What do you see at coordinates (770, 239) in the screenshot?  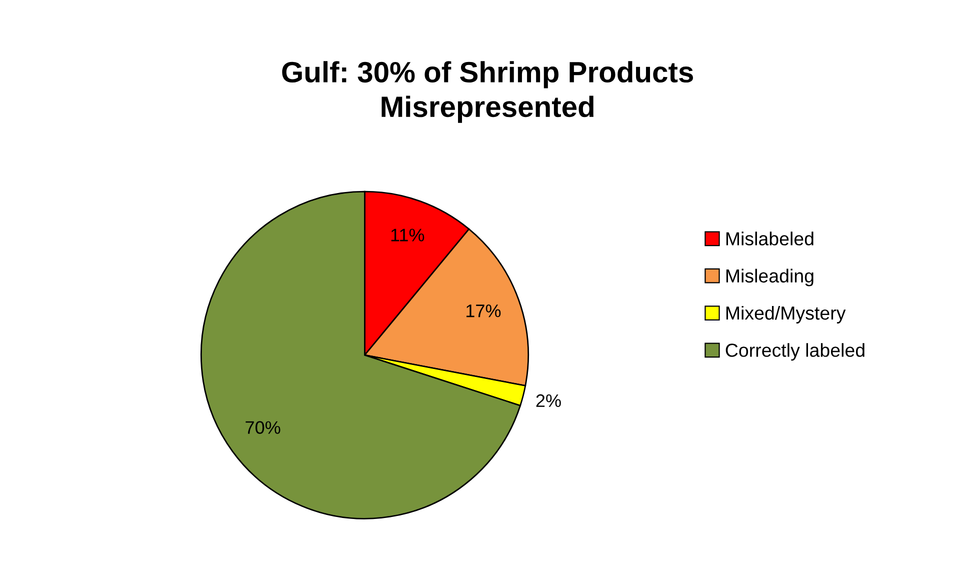 I see `legend-label: Mislabeled` at bounding box center [770, 239].